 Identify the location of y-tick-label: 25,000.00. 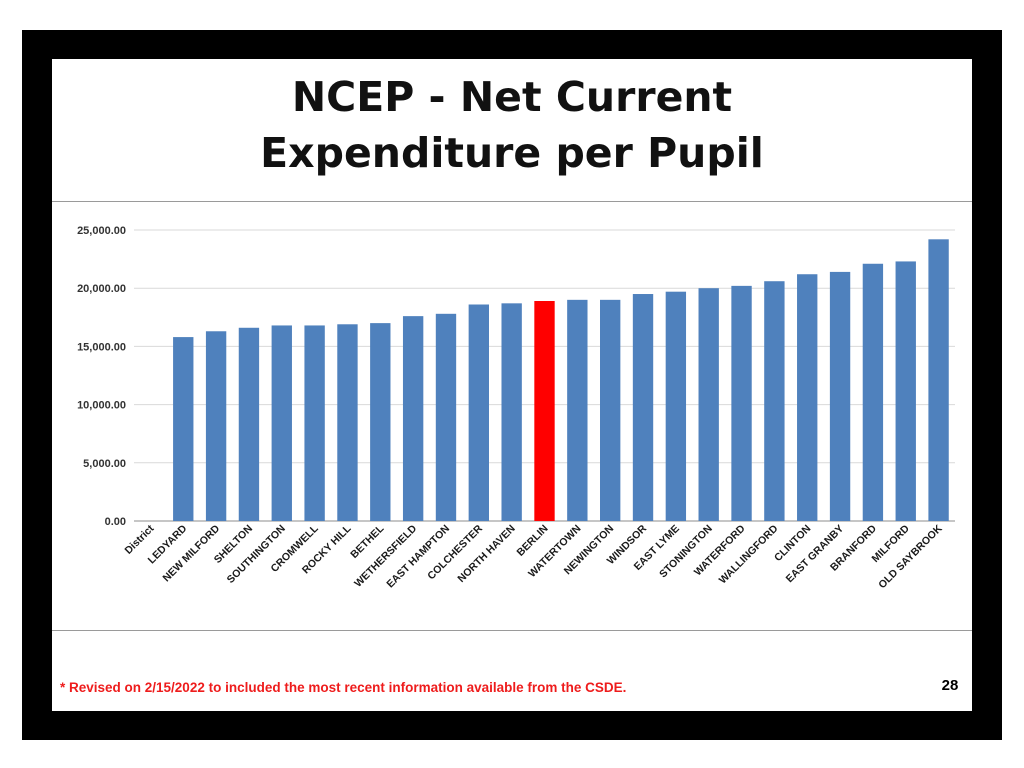
(101, 231).